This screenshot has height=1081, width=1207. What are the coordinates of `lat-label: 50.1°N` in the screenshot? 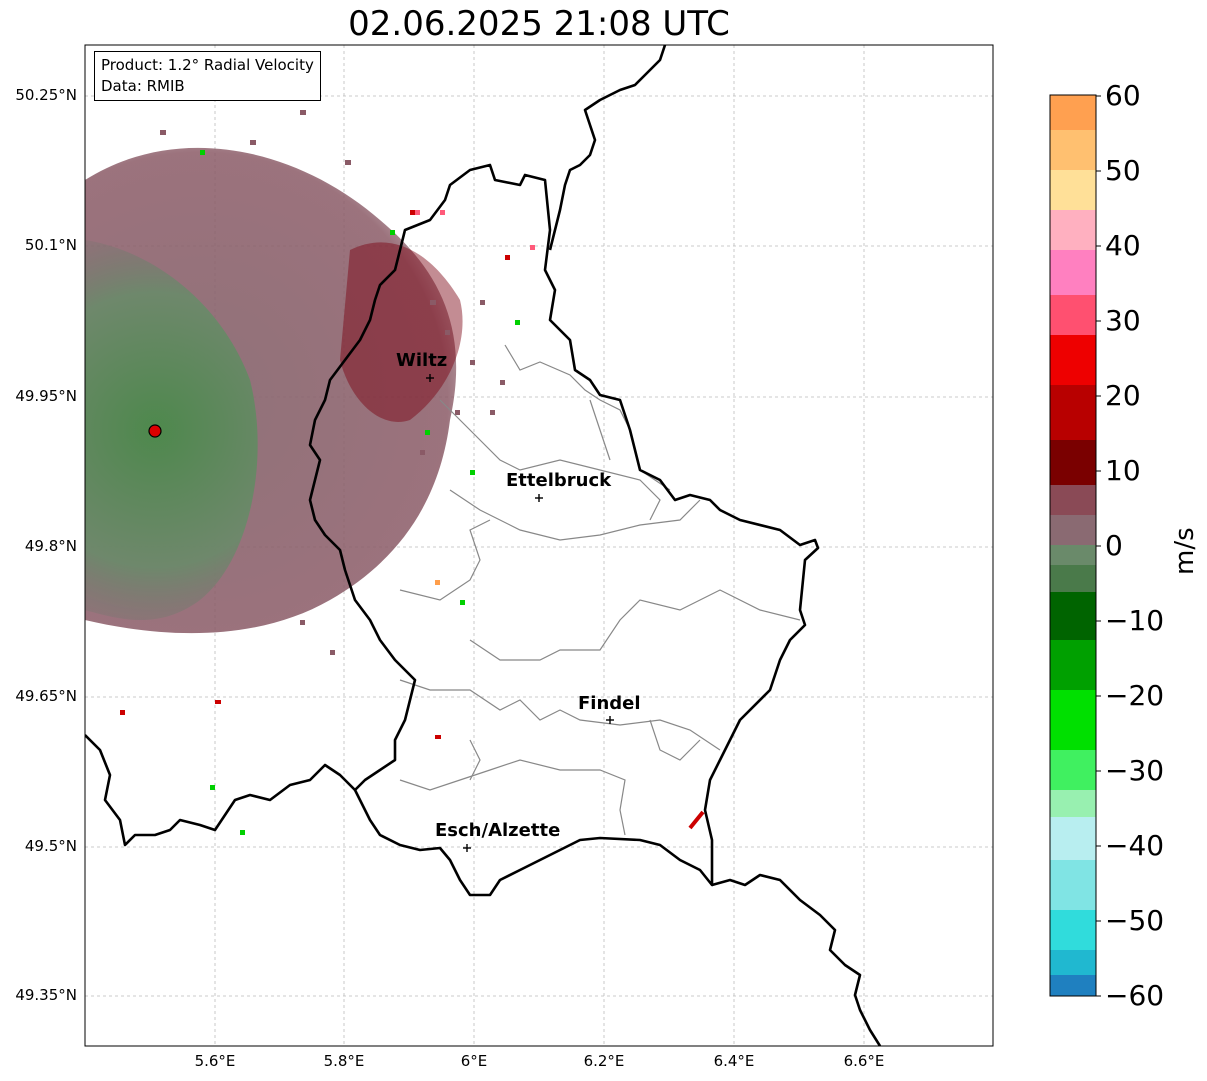 It's located at (50, 245).